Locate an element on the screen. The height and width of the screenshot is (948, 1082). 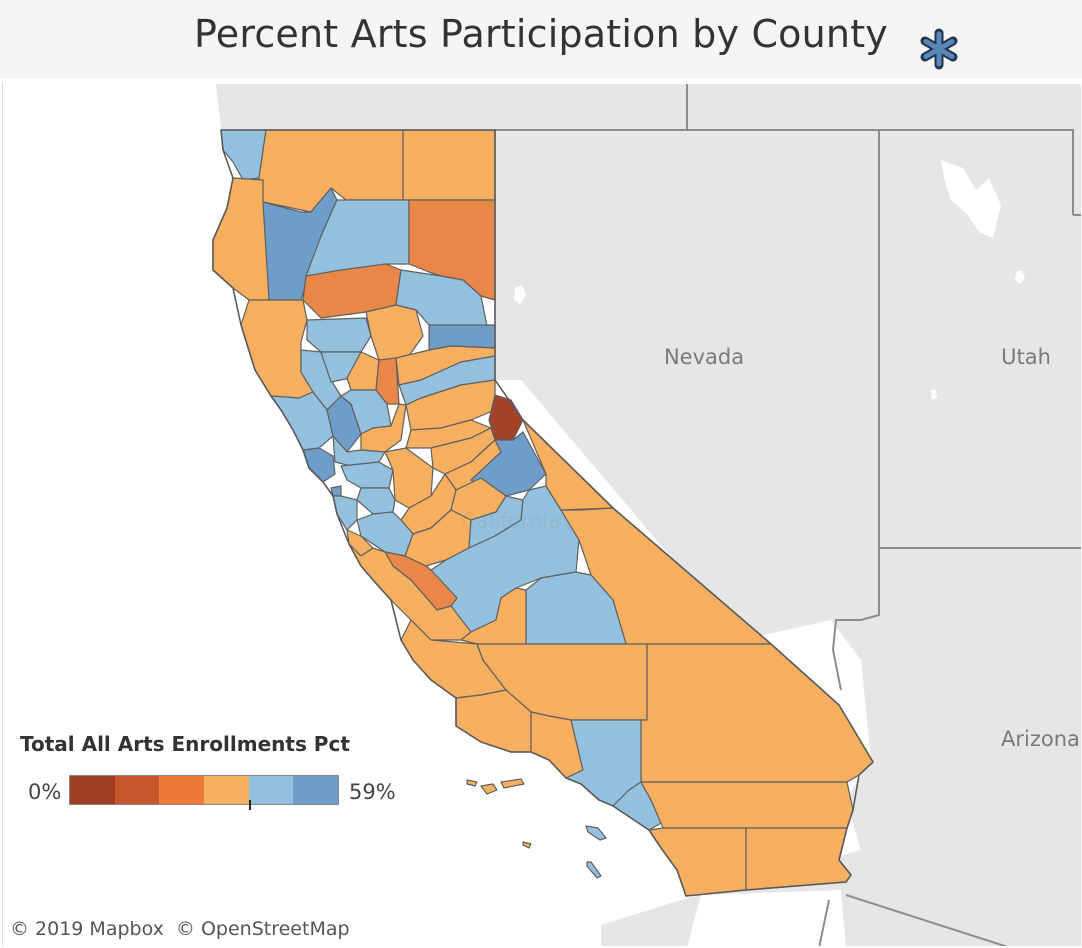
county-alameda is located at coordinates (376, 501).